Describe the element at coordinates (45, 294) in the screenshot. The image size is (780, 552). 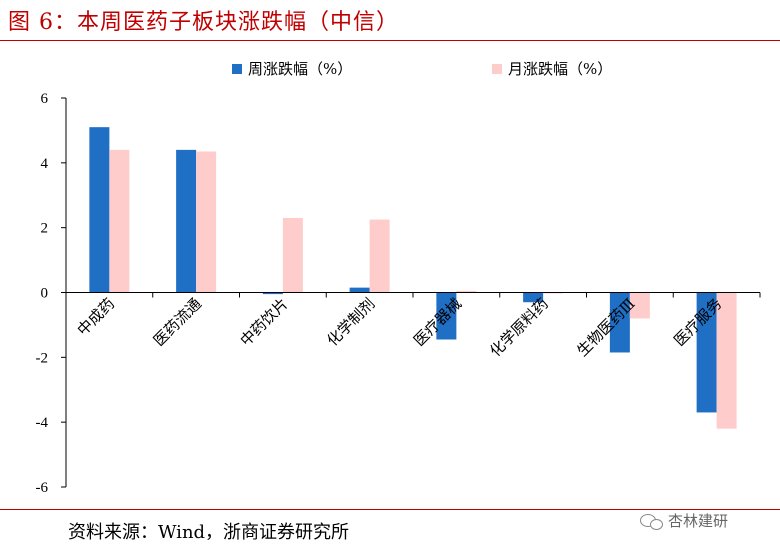
I see `y-tick-label: 0` at that location.